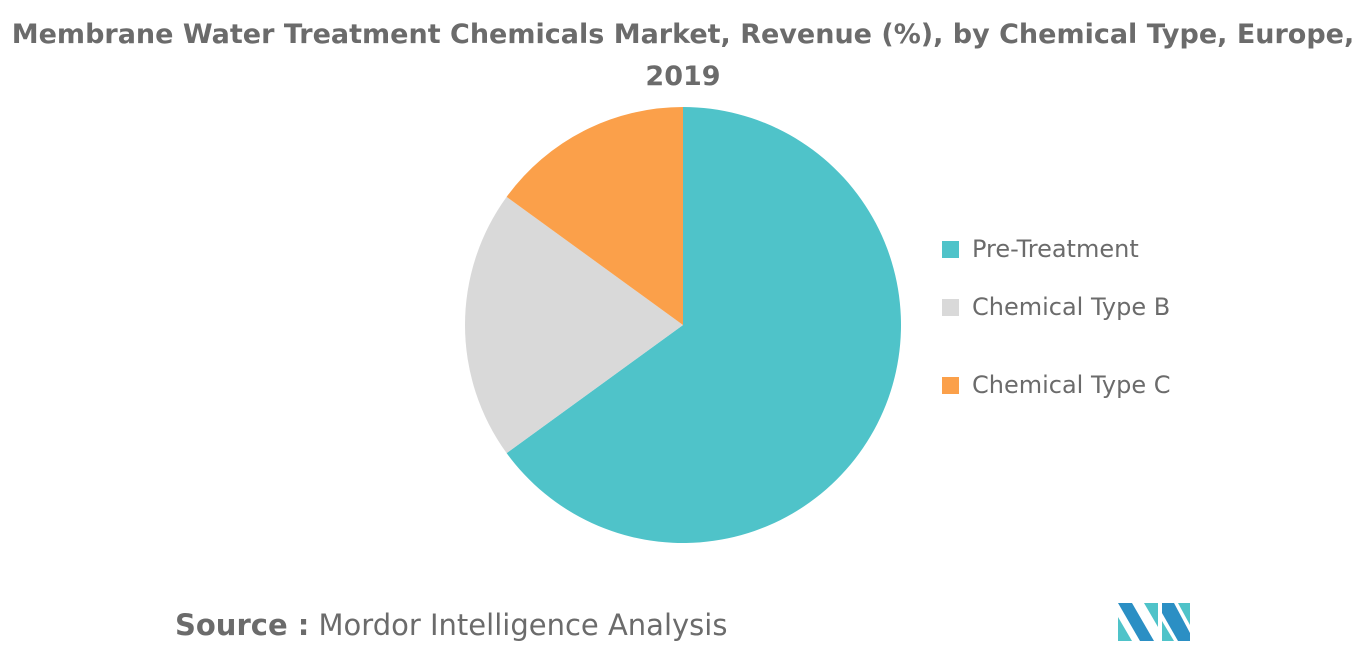  What do you see at coordinates (523, 625) in the screenshot?
I see `source-text: Mordor Intelligence Analysis` at bounding box center [523, 625].